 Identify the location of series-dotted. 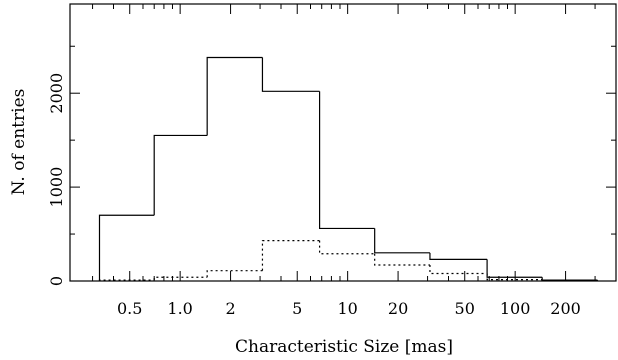
(348, 261).